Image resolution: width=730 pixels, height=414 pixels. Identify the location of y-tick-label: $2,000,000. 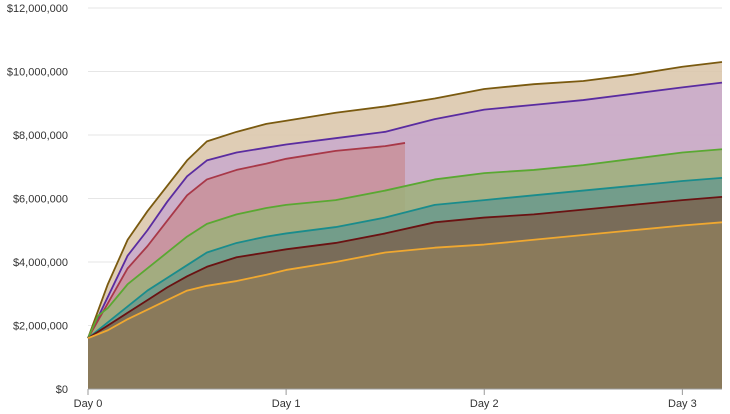
(40, 327).